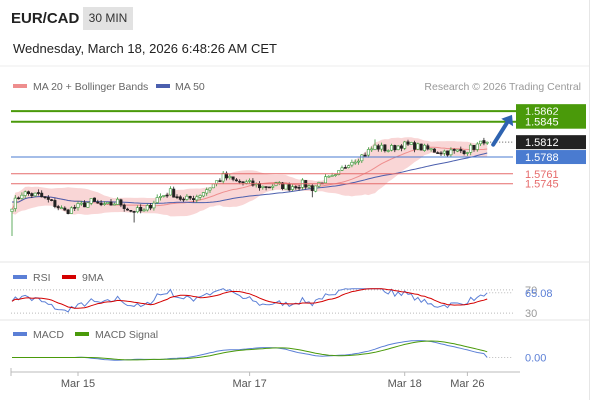 This screenshot has height=400, width=590. I want to click on macd-legend-label: MACD, so click(48, 335).